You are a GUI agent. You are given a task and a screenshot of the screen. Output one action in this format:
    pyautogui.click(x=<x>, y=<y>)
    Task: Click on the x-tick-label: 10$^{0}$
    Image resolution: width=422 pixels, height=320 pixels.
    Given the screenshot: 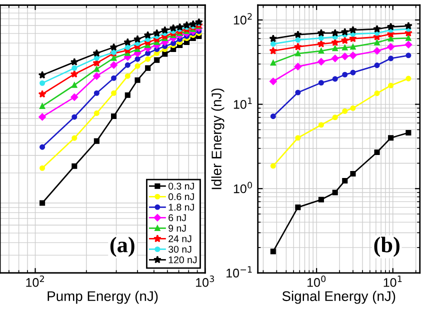 What is the action you would take?
    pyautogui.click(x=317, y=281)
    